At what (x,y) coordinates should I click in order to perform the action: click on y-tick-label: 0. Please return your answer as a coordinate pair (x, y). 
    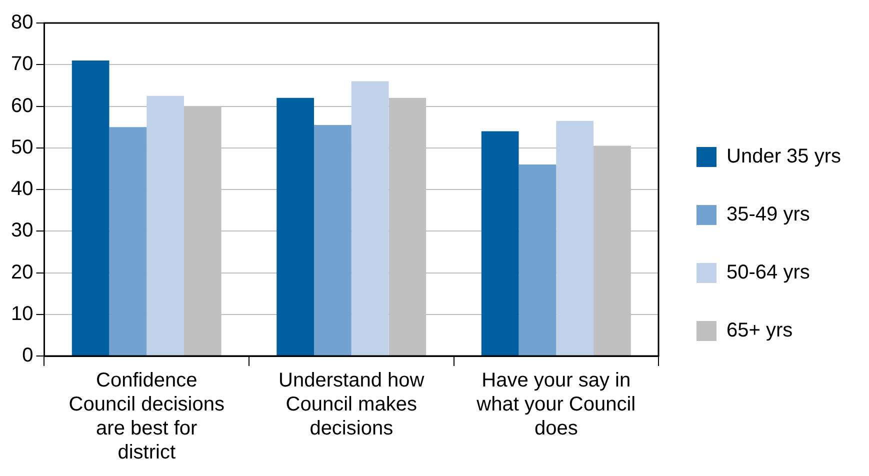
    Looking at the image, I should click on (28, 355).